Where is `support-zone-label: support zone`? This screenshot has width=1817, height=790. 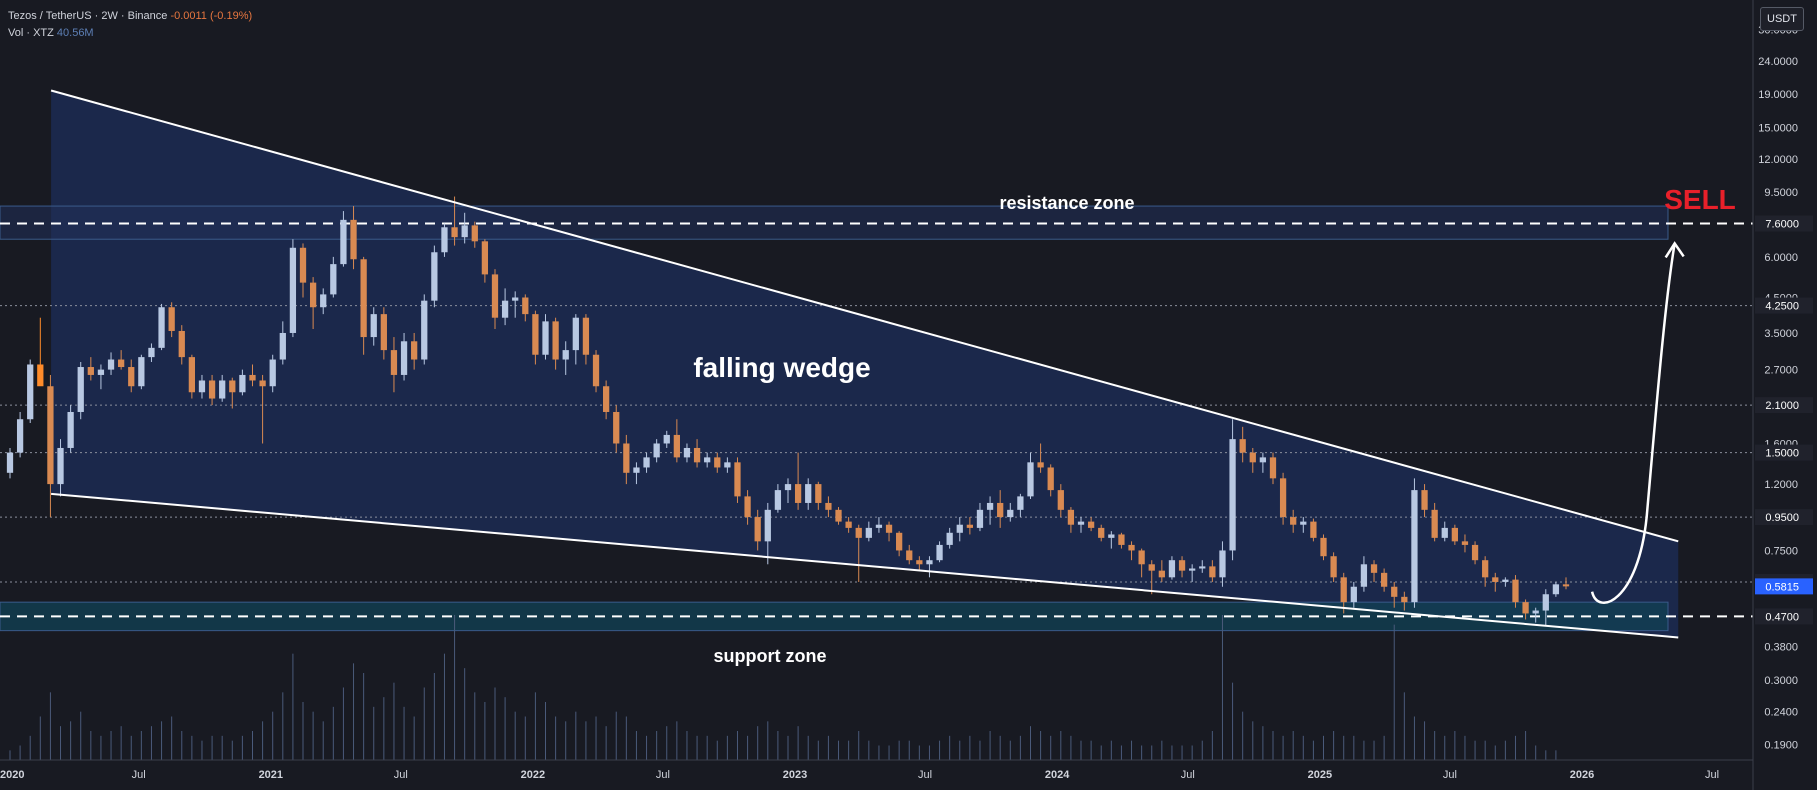
support-zone-label: support zone is located at coordinates (770, 656).